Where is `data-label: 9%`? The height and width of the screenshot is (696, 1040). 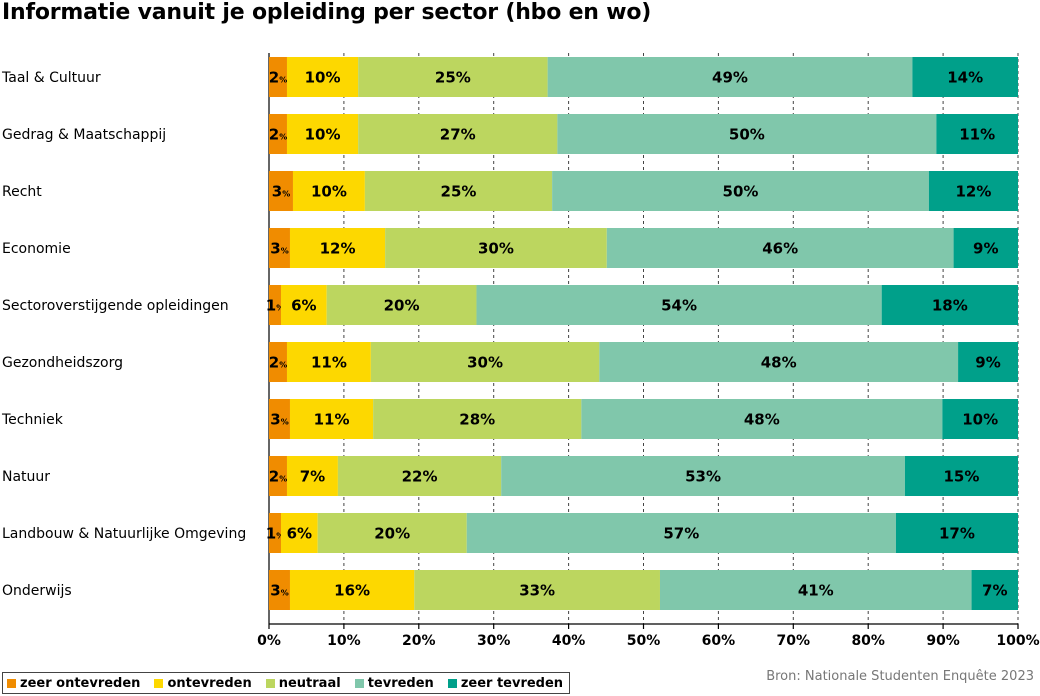
data-label: 9% is located at coordinates (985, 249).